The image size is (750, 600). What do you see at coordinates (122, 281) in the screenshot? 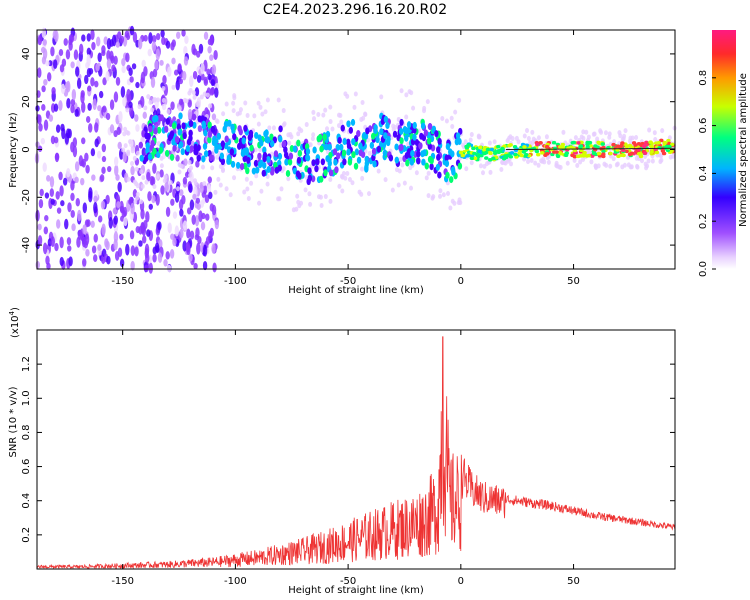
I see `x-tick-label: -150` at bounding box center [122, 281].